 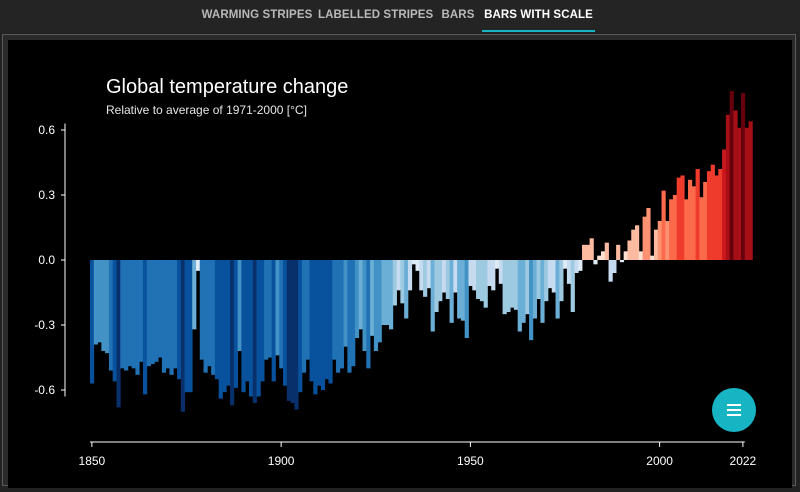 I want to click on bar-1984, so click(x=599, y=257).